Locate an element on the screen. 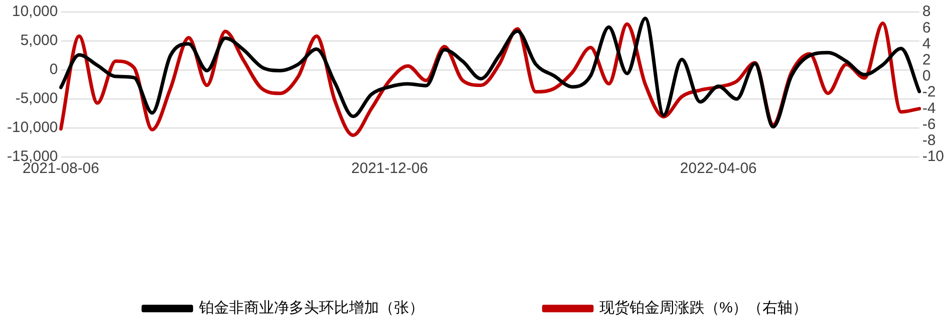  y2-tick-label: 4 is located at coordinates (926, 43).